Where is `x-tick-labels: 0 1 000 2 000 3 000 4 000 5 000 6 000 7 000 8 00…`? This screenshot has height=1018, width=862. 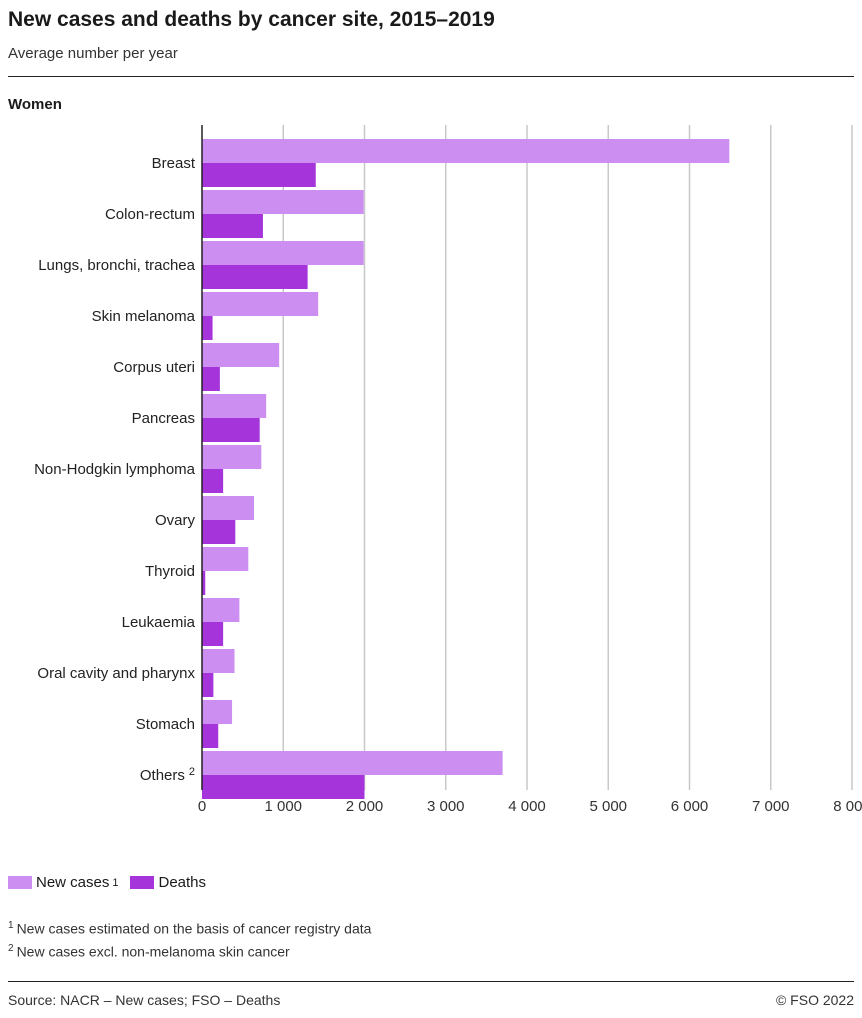
x-tick-labels: 0 1 000 2 000 3 000 4 000 5 000 6 000 7 000 8 00… is located at coordinates (530, 806).